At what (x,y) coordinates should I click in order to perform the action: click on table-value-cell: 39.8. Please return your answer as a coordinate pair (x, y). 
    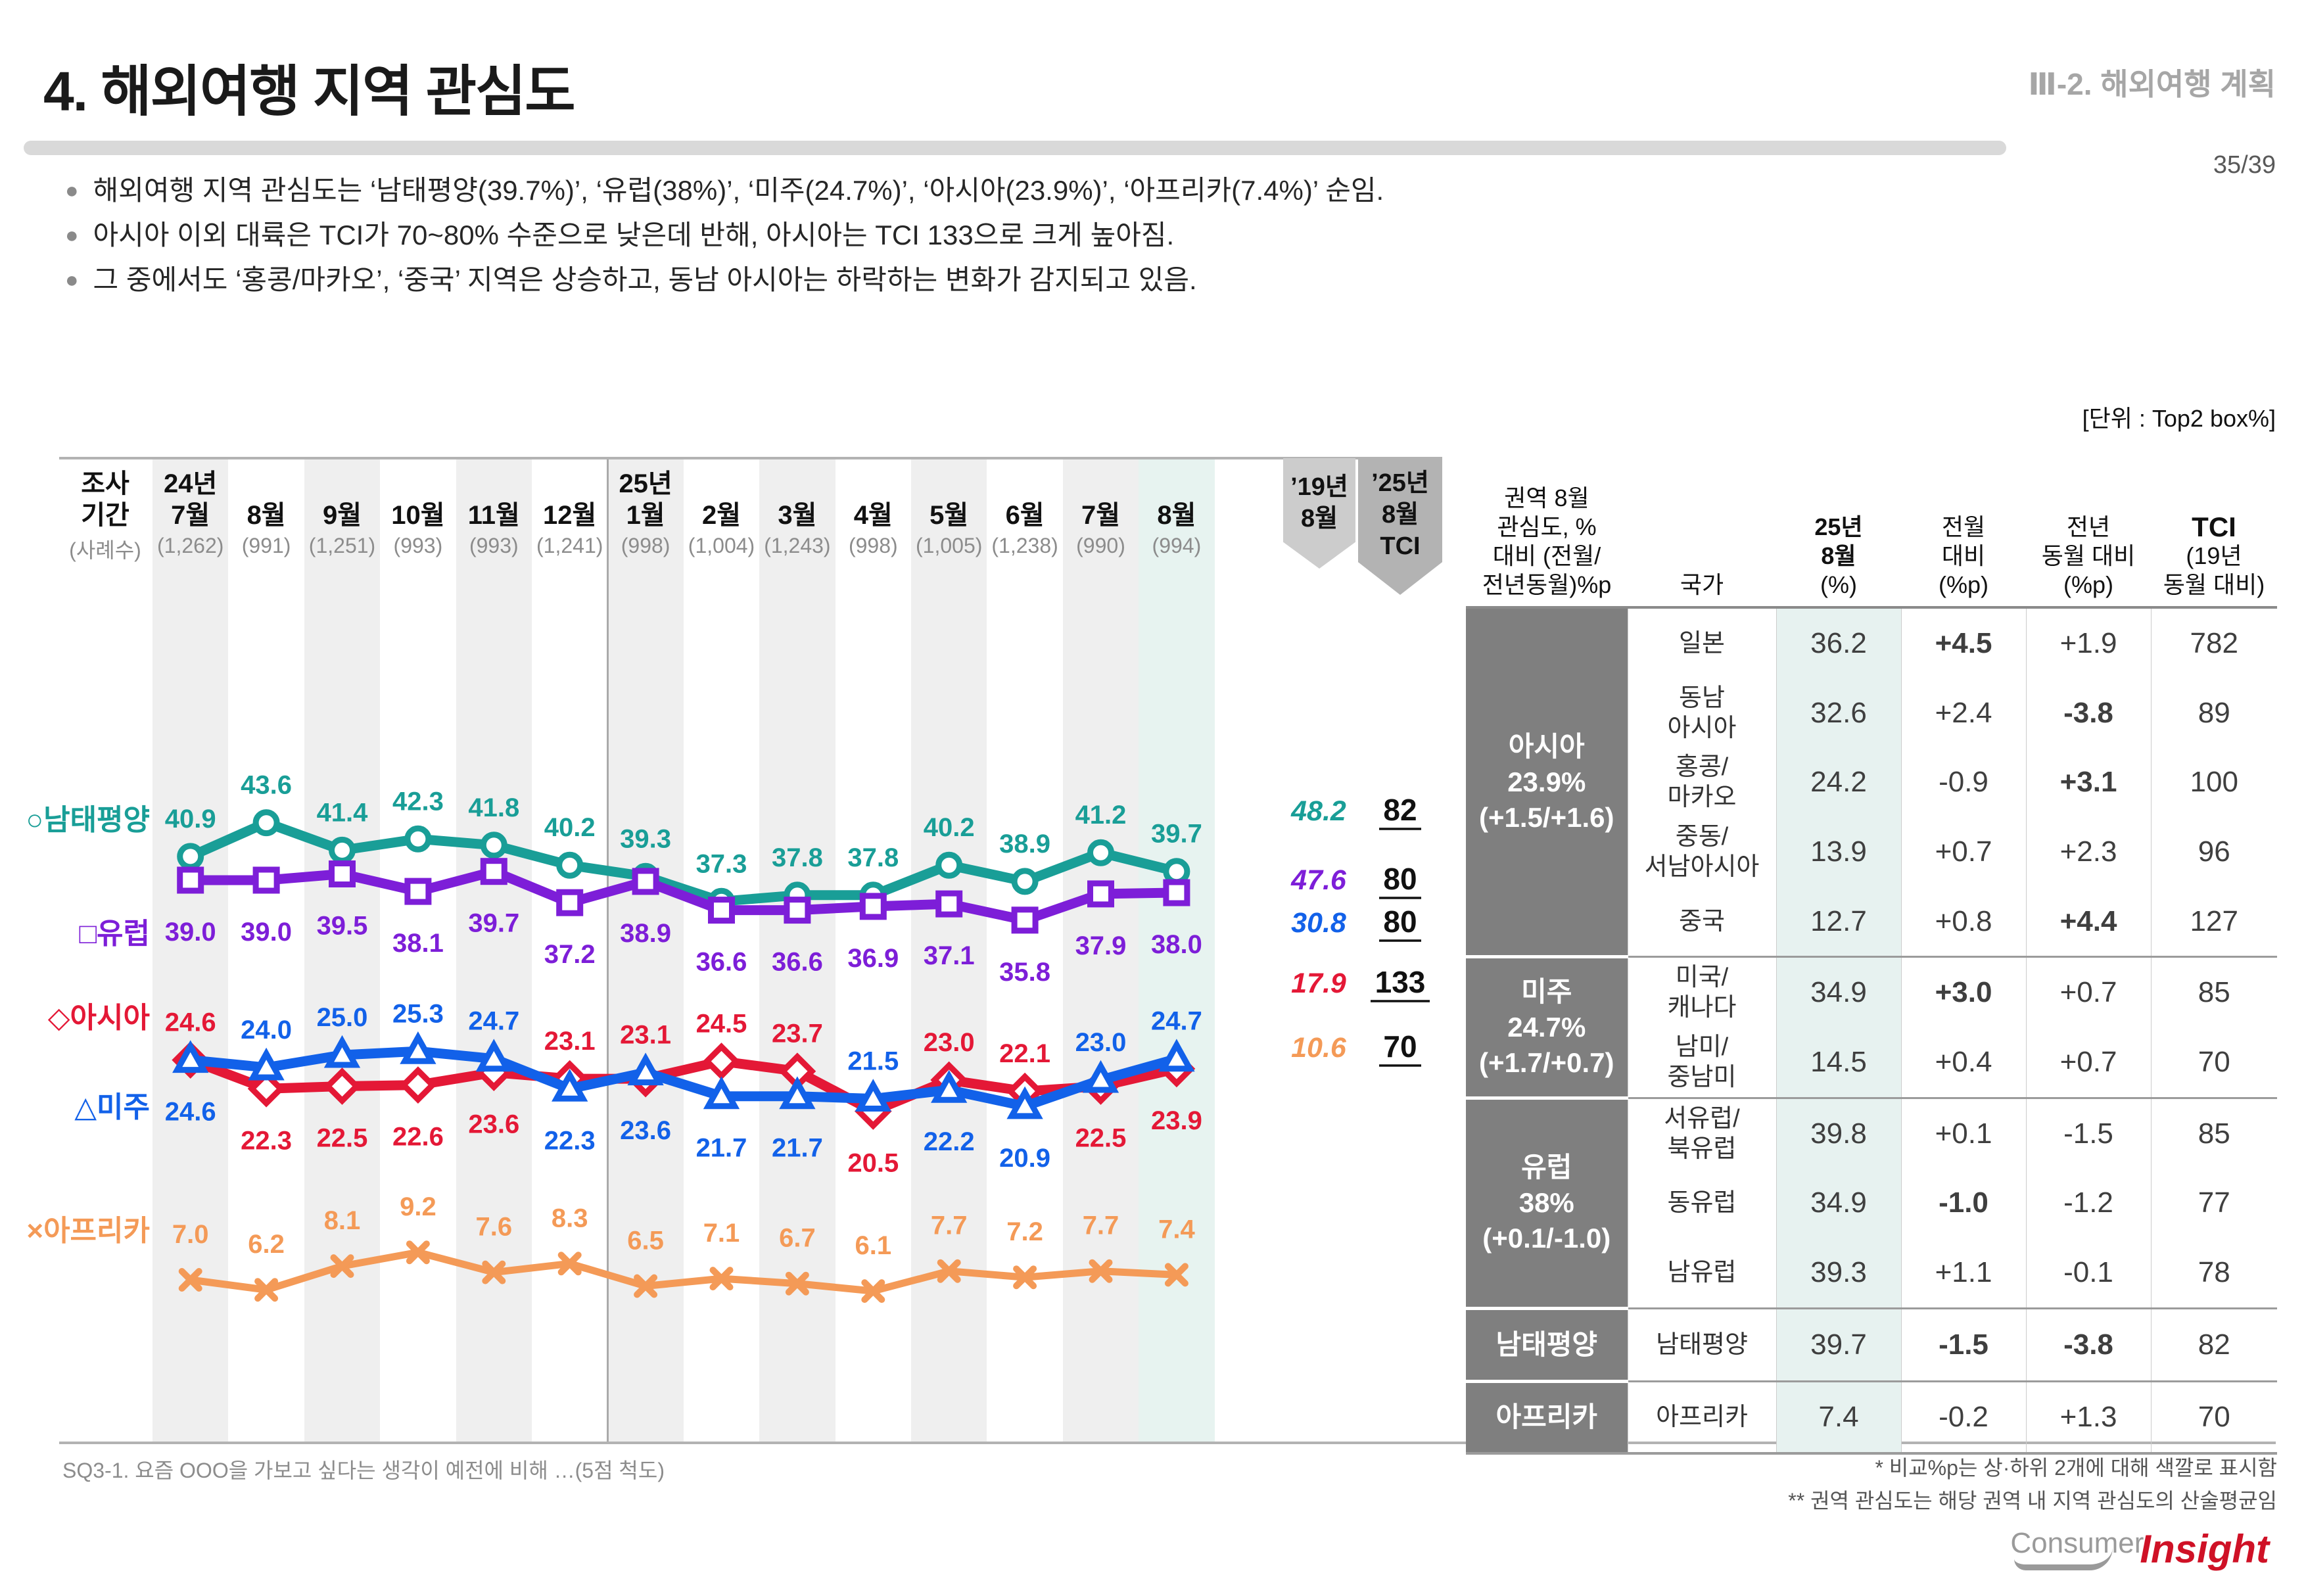
    Looking at the image, I should click on (1838, 1132).